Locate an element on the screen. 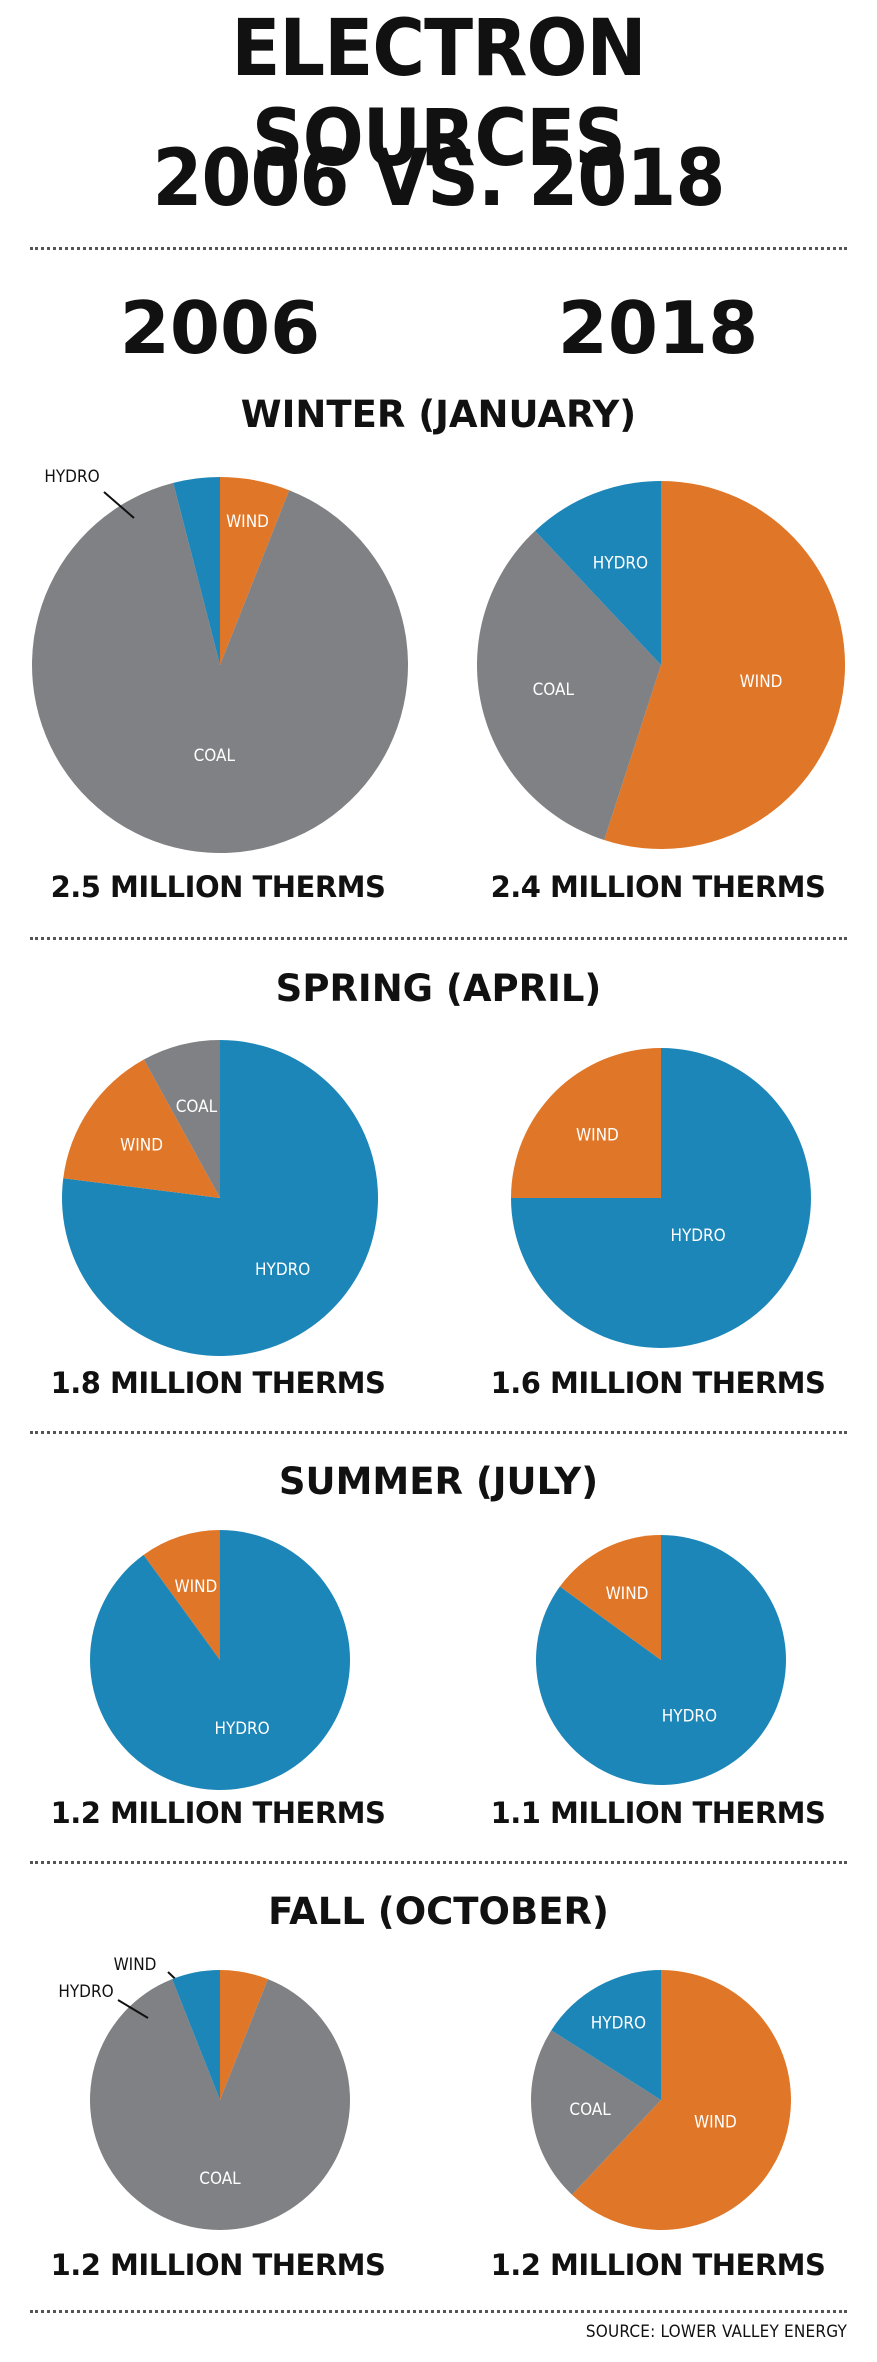  year-heading-2018: 2018 is located at coordinates (658, 328).